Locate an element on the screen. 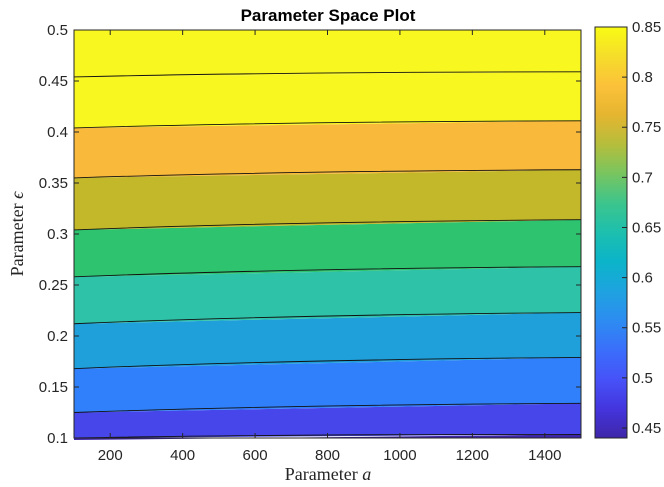 This screenshot has height=487, width=664. x-axis-label: Parameter a is located at coordinates (328, 474).